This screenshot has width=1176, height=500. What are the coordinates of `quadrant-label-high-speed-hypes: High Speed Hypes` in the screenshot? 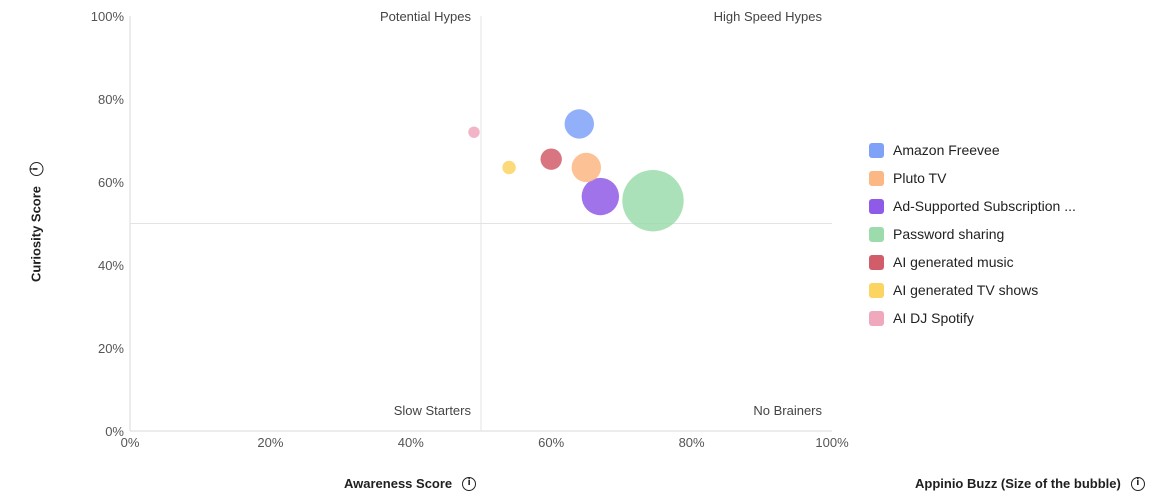 It's located at (768, 16).